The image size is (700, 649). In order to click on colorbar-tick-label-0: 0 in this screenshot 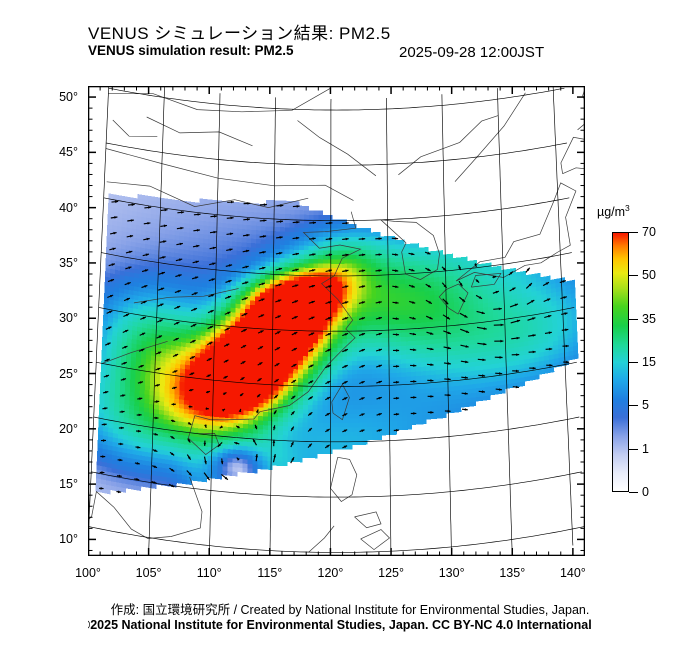, I will do `click(645, 492)`.